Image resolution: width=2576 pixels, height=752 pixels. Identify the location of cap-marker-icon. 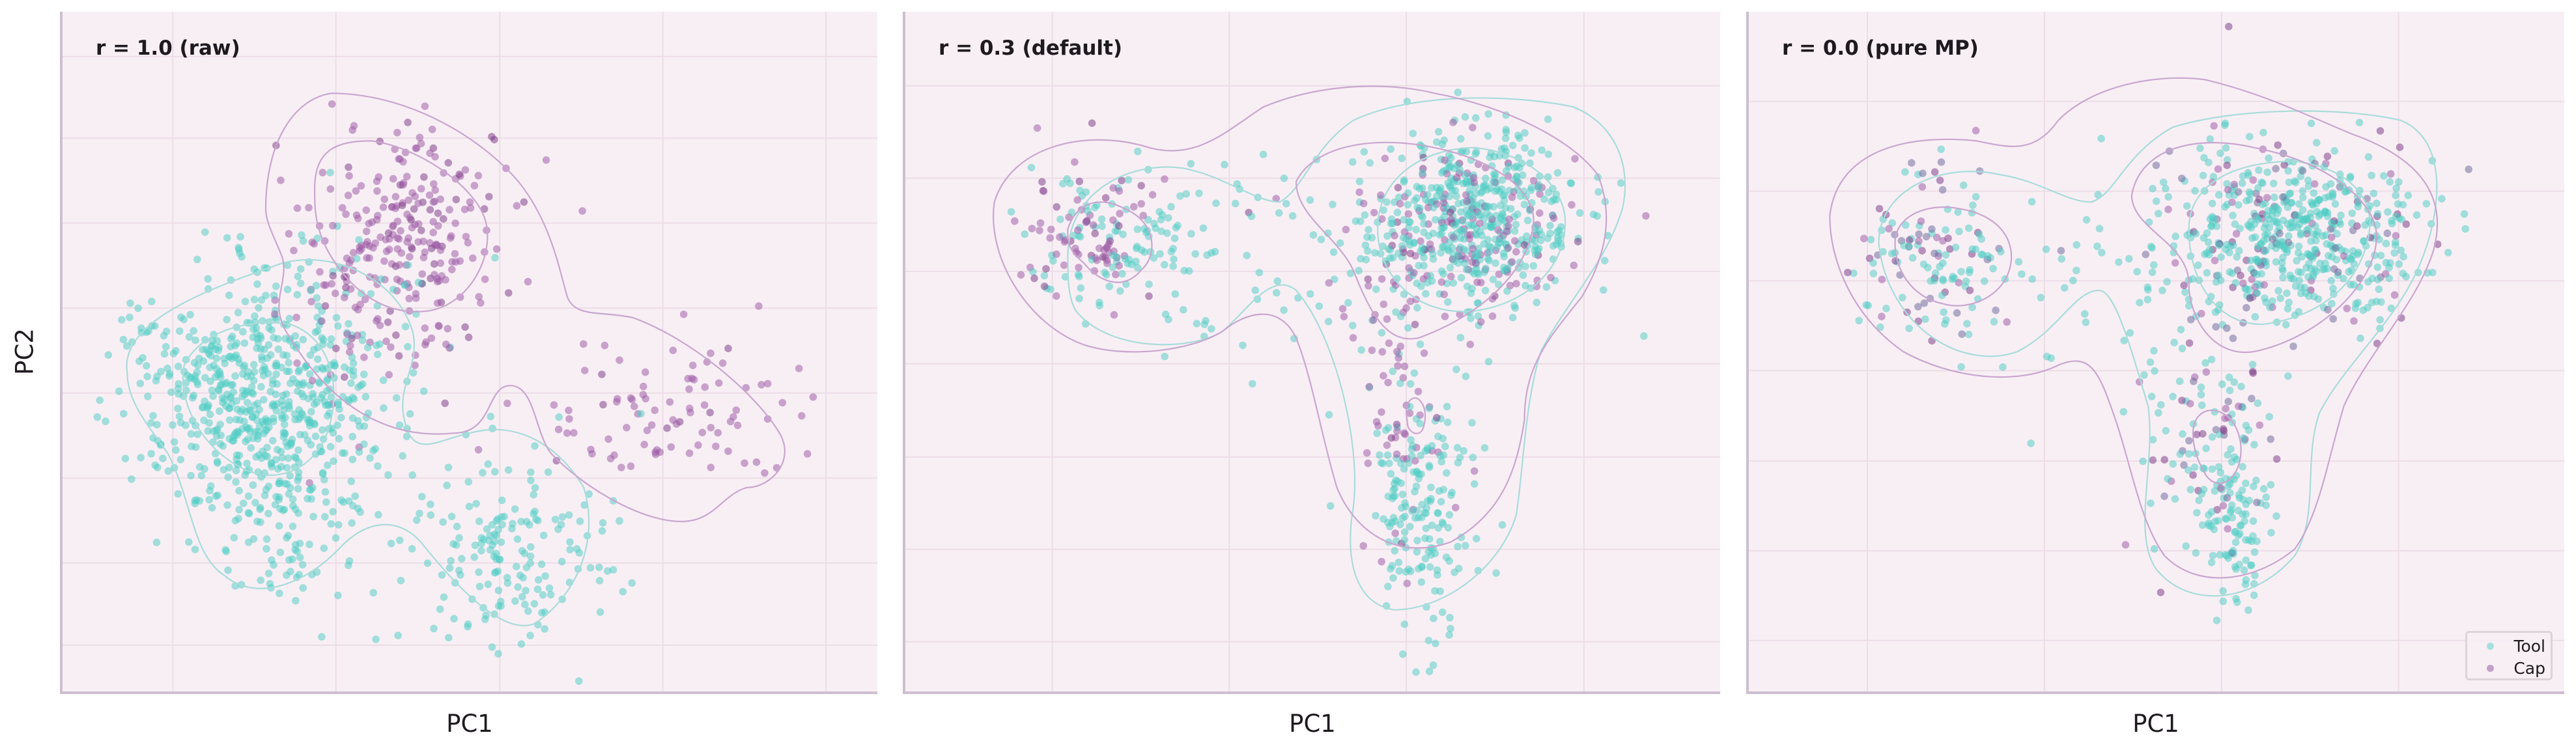
(2490, 668).